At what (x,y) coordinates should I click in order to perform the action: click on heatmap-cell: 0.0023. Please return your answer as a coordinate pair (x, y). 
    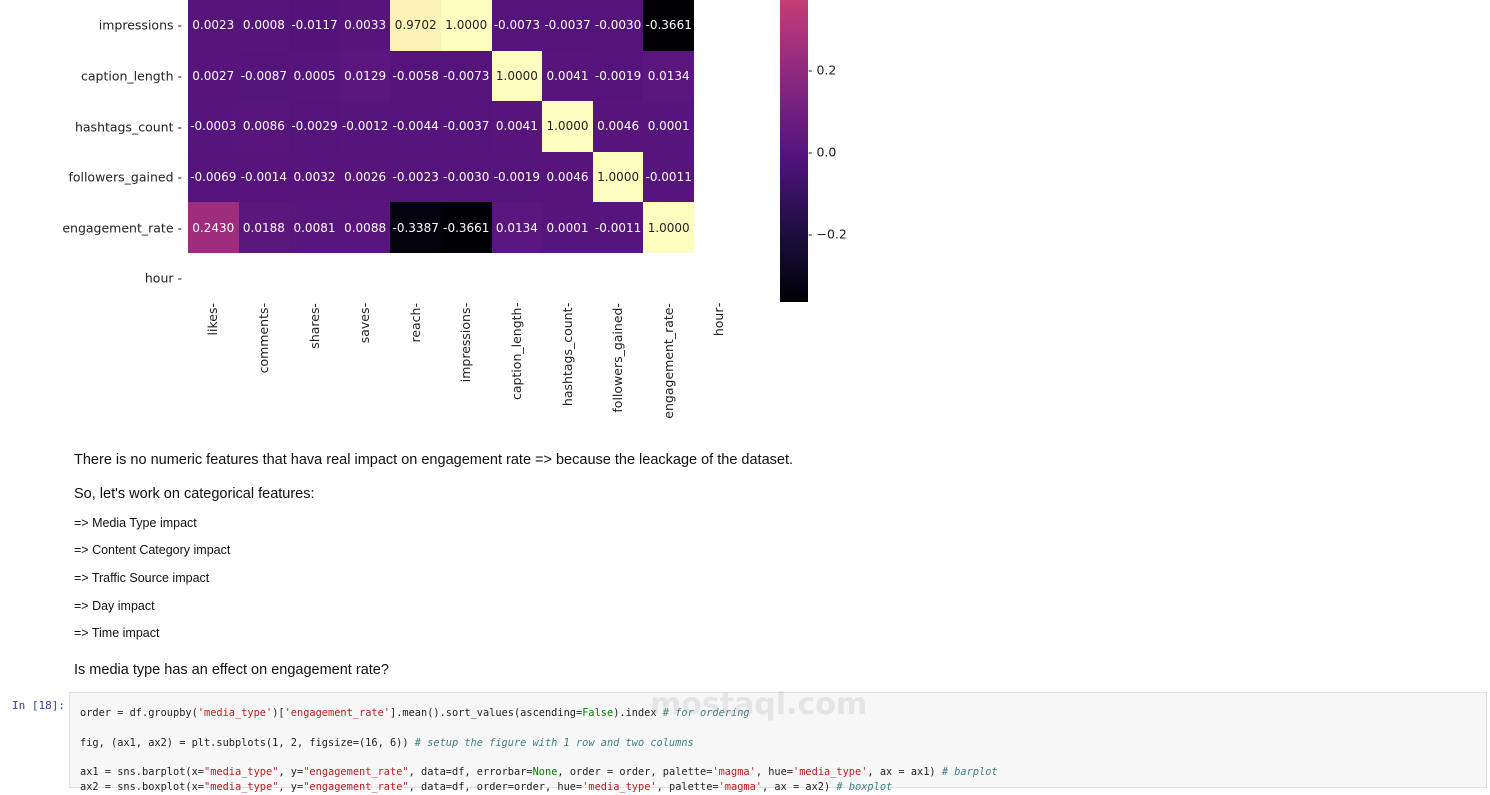
    Looking at the image, I should click on (213, 25).